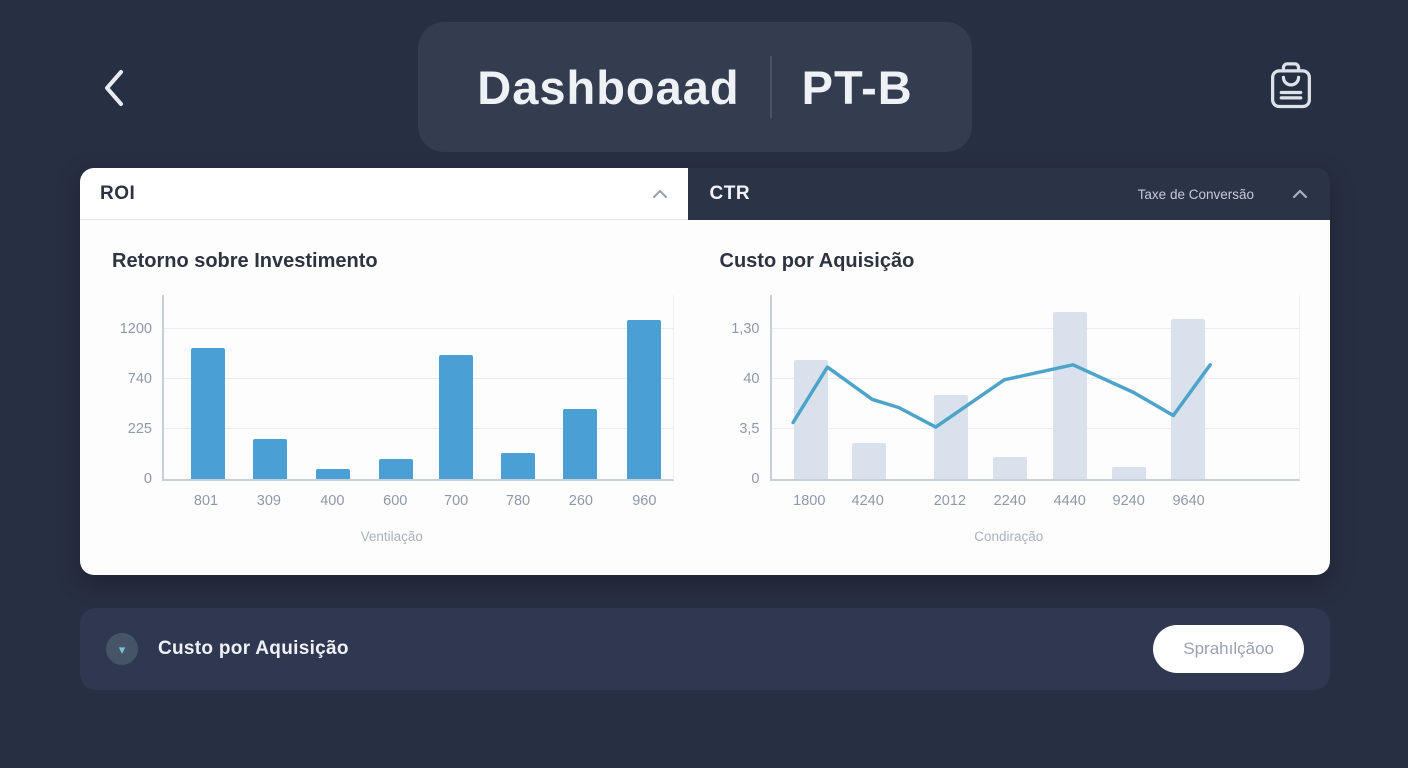  What do you see at coordinates (139, 429) in the screenshot?
I see `y-tick-label: 225` at bounding box center [139, 429].